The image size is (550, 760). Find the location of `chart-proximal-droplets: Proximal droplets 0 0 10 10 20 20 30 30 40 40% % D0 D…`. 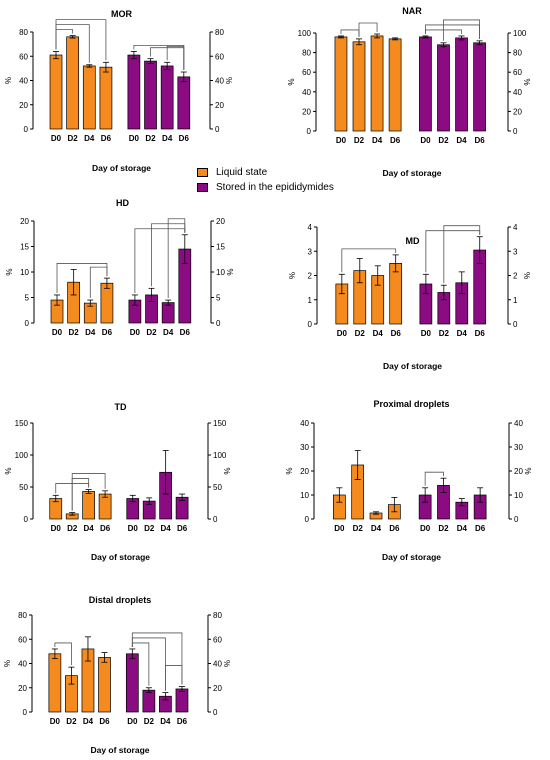

chart-proximal-droplets: Proximal droplets 0 0 10 10 20 20 30 30 40 40% % D0 D… is located at coordinates (409, 480).